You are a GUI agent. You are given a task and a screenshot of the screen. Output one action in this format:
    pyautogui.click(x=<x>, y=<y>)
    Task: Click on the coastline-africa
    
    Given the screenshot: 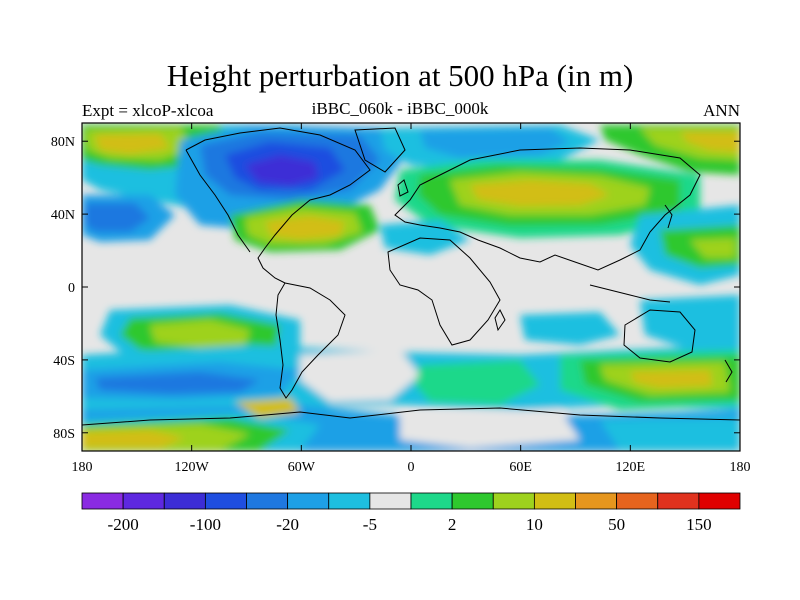 What is the action you would take?
    pyautogui.click(x=444, y=291)
    